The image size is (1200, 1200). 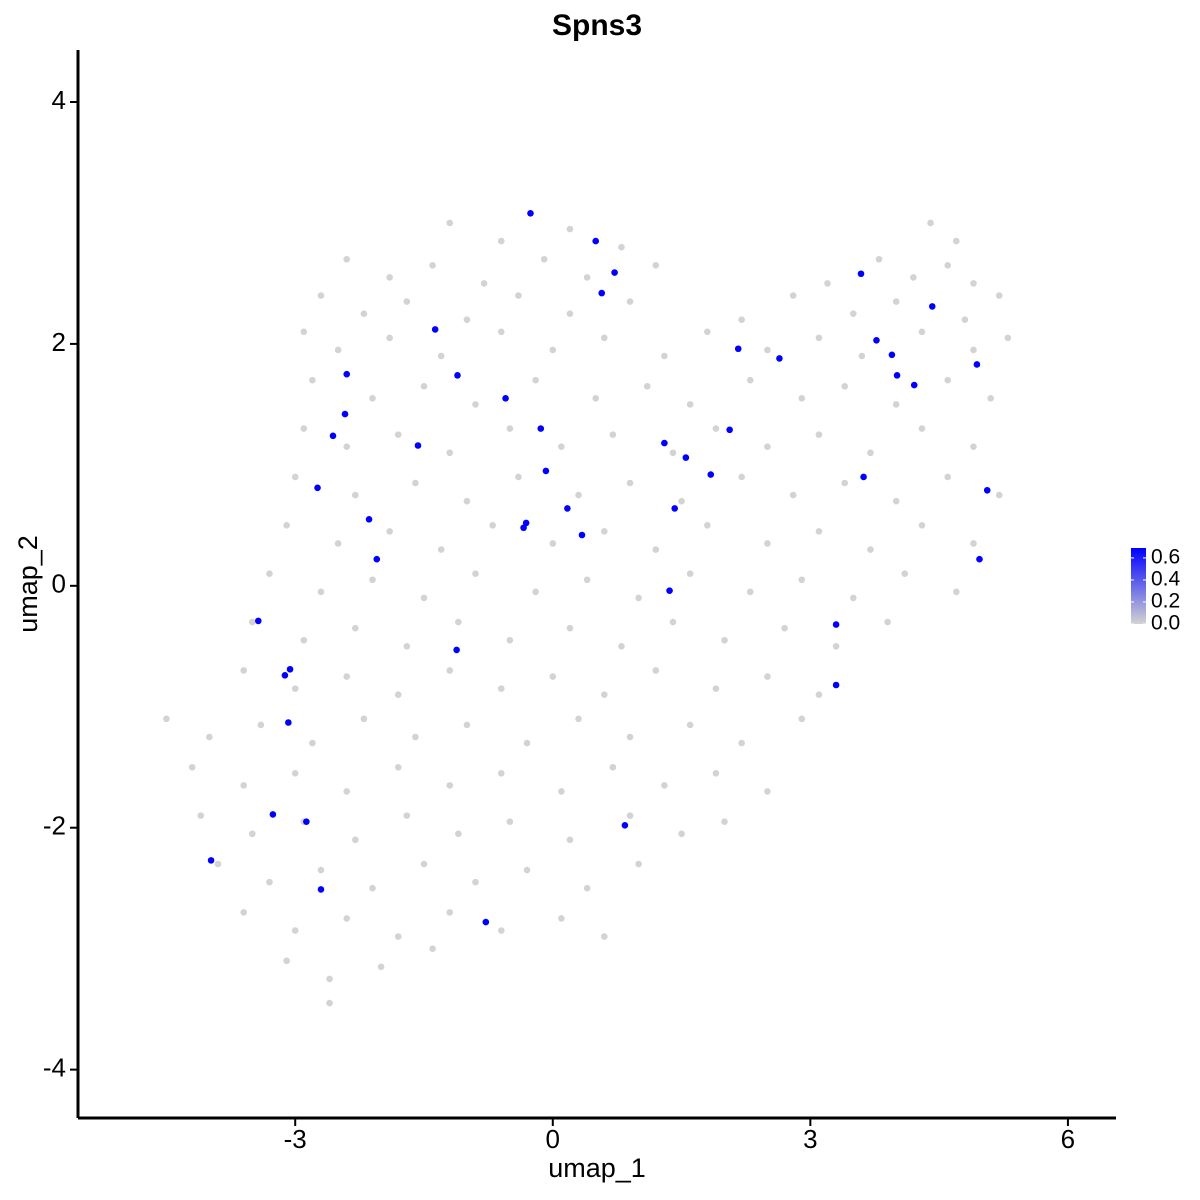 I want to click on colorbar-tick-label: 0.0, so click(x=1165, y=623).